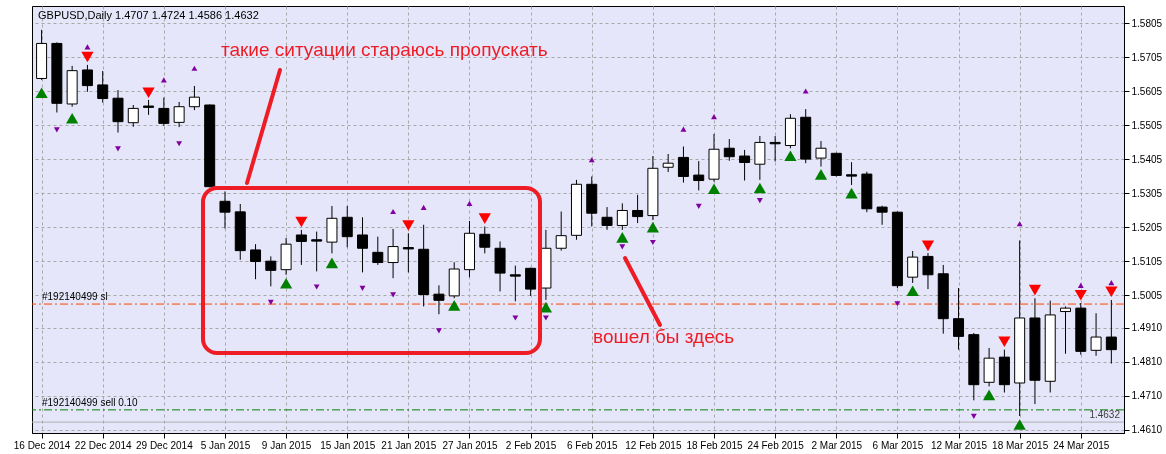  I want to click on x-tick-label: 27 Jan 2015, so click(470, 445).